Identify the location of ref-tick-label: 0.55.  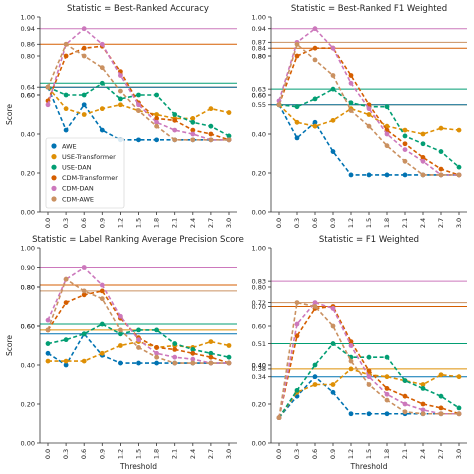
(259, 105).